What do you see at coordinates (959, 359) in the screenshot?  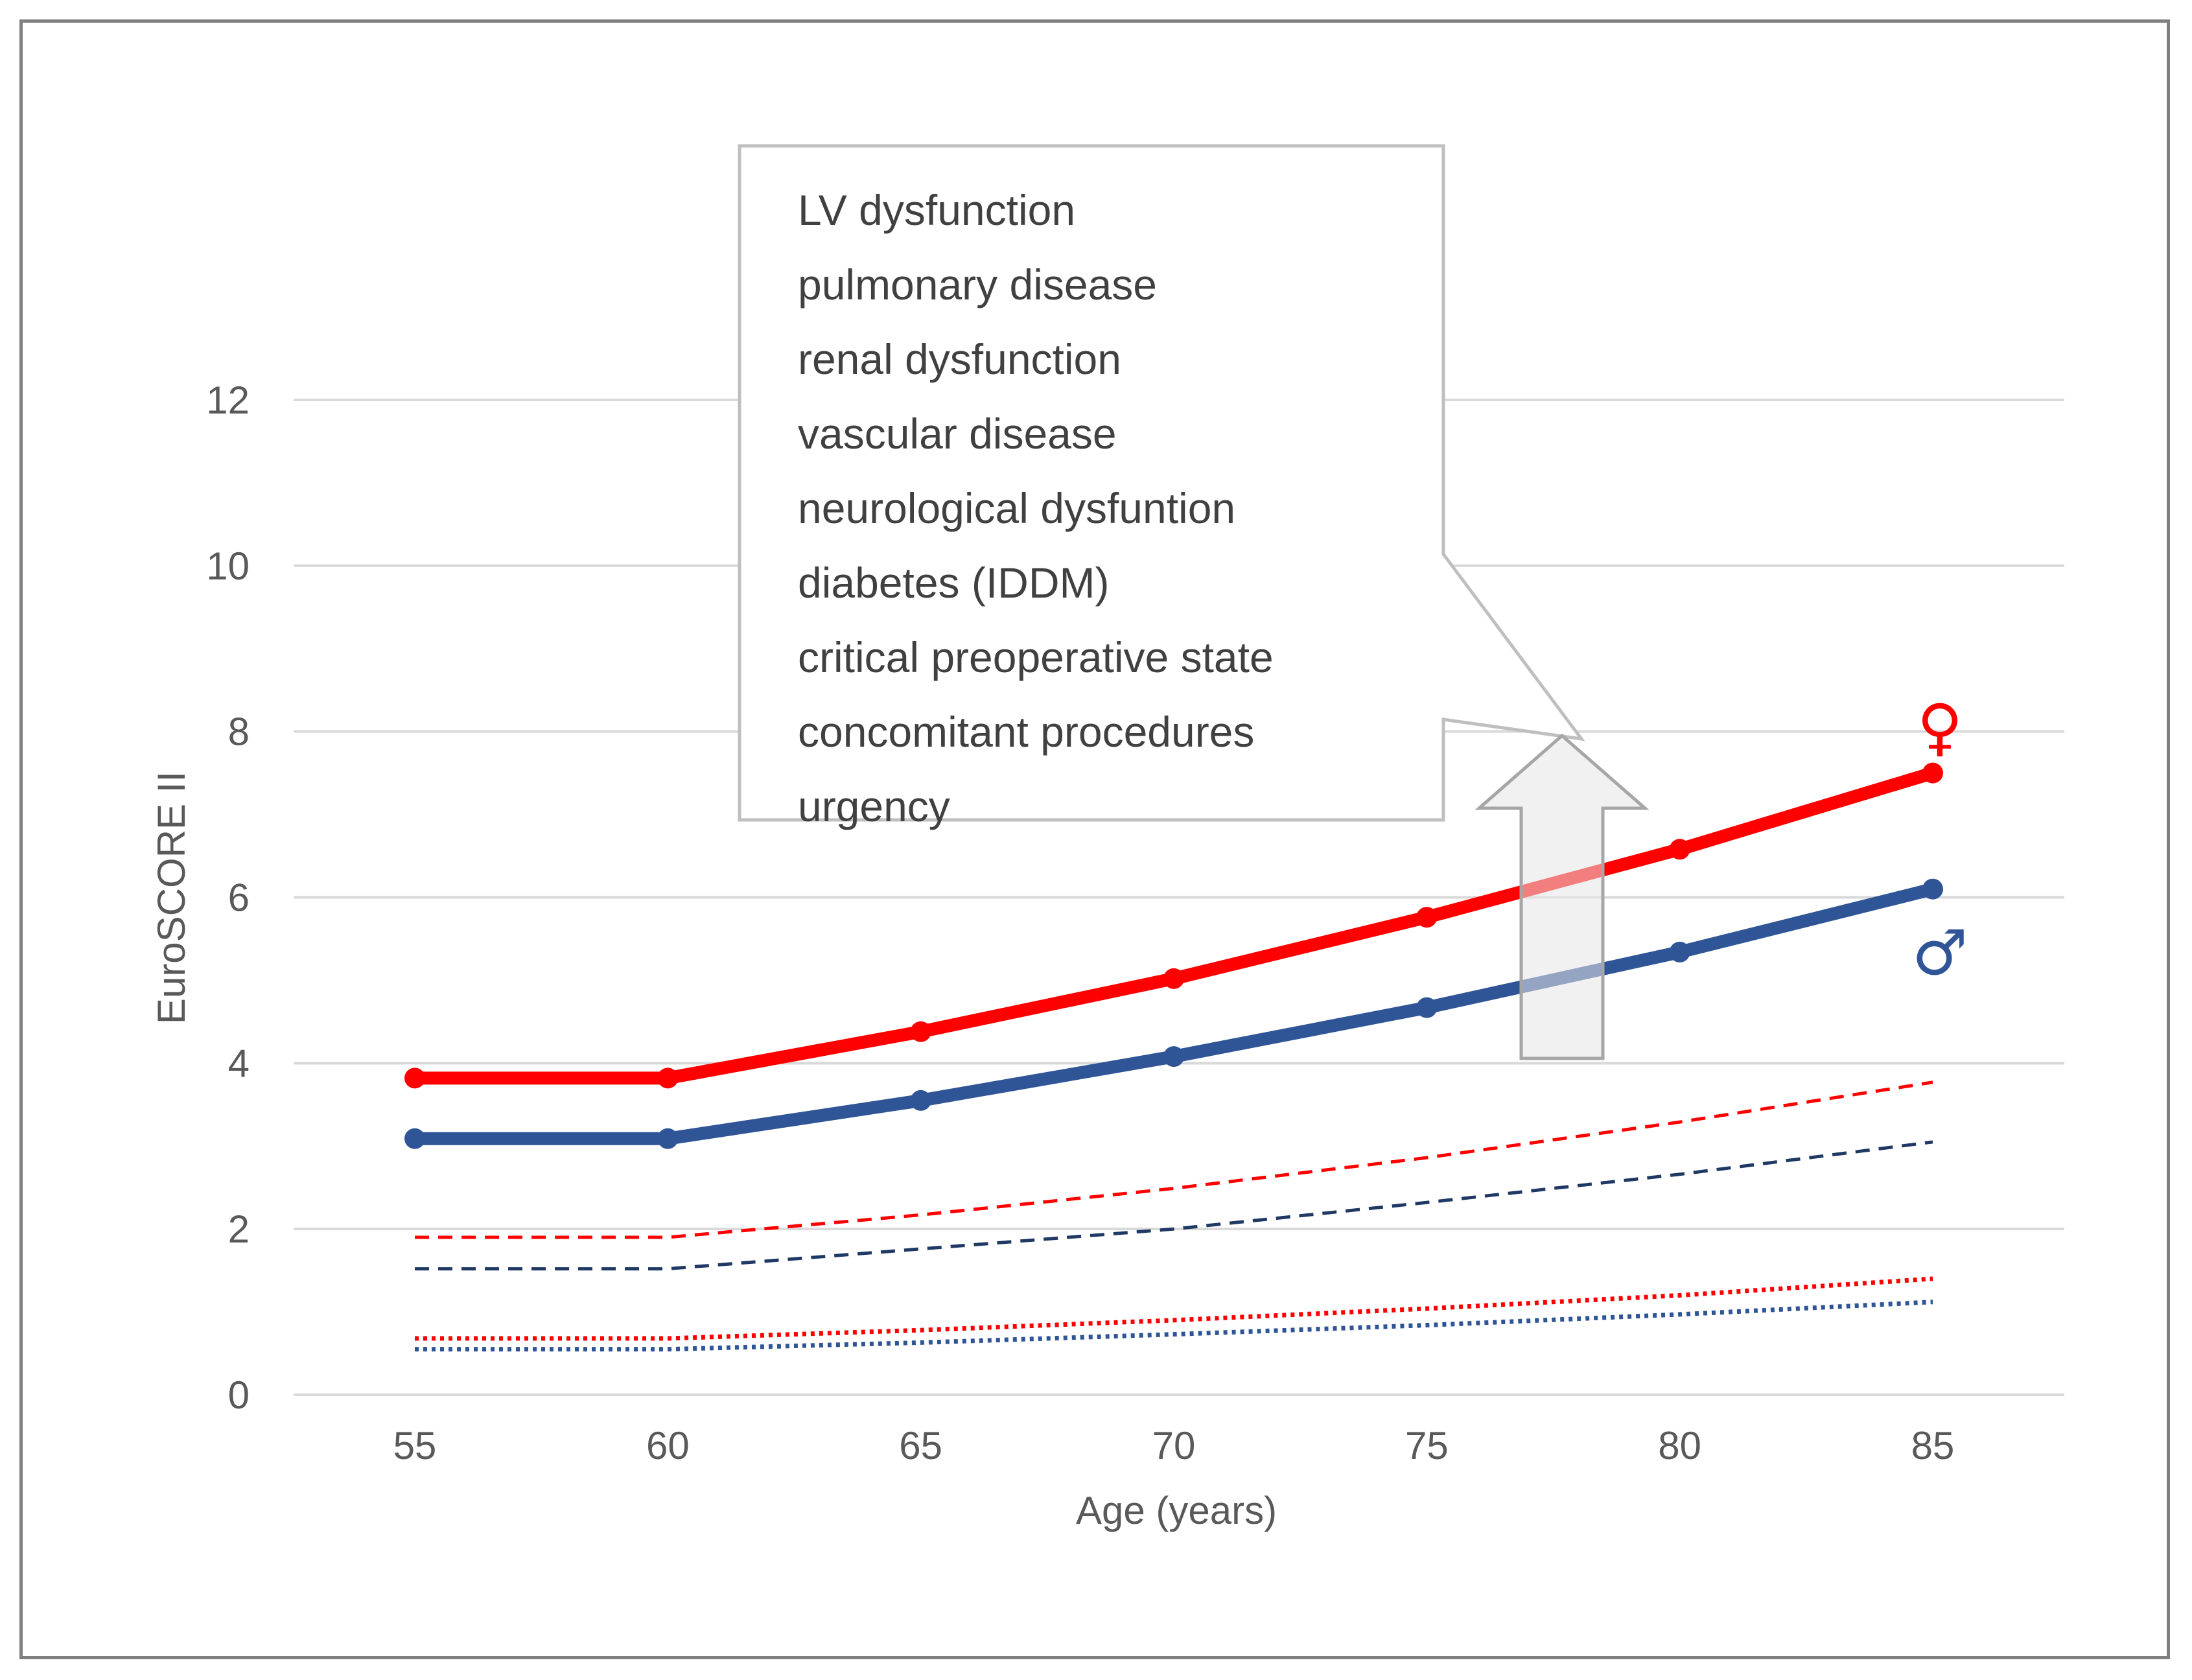 I see `callout-item: renal dysfunction` at bounding box center [959, 359].